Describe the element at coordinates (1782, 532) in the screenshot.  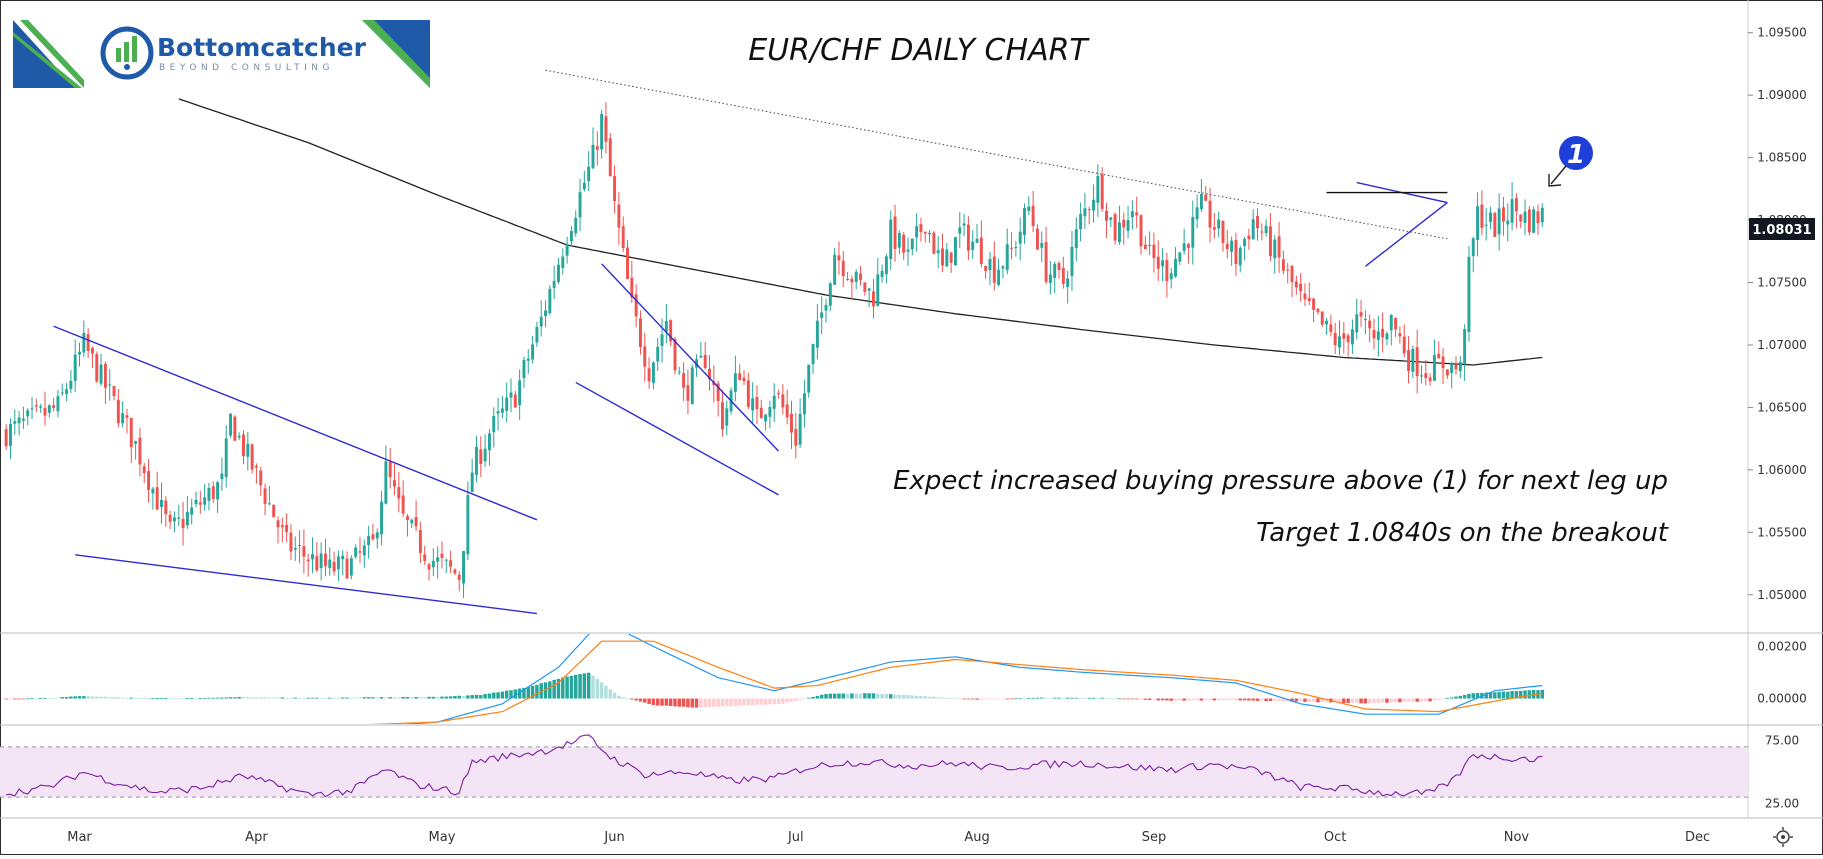
I see `price-tick-label: 1.05500` at that location.